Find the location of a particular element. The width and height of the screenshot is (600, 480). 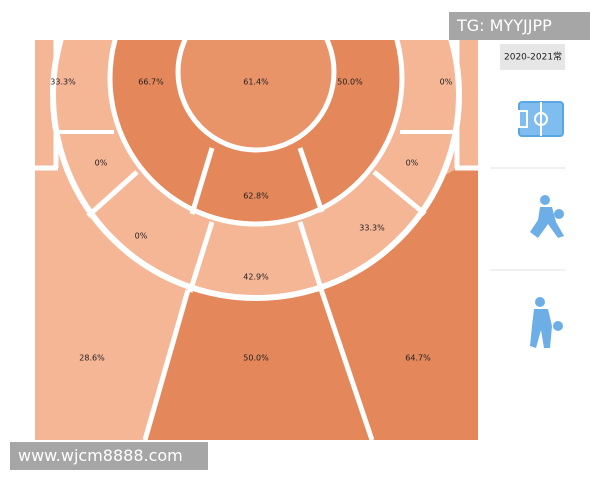

zone-percentage: 66.7% is located at coordinates (151, 82).